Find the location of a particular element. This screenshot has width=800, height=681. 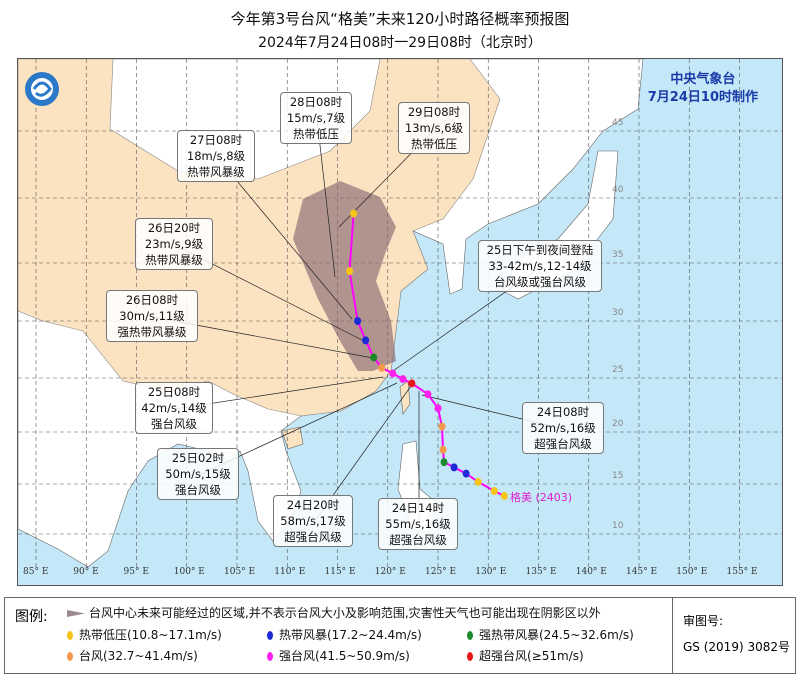

forecast-callout: 29日08时 13m/s,6级 热带低压 is located at coordinates (434, 128).